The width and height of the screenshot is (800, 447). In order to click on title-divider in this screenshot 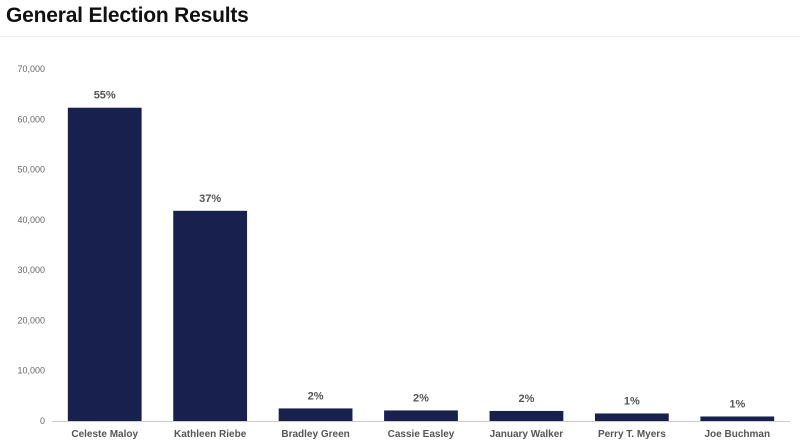, I will do `click(400, 36)`.